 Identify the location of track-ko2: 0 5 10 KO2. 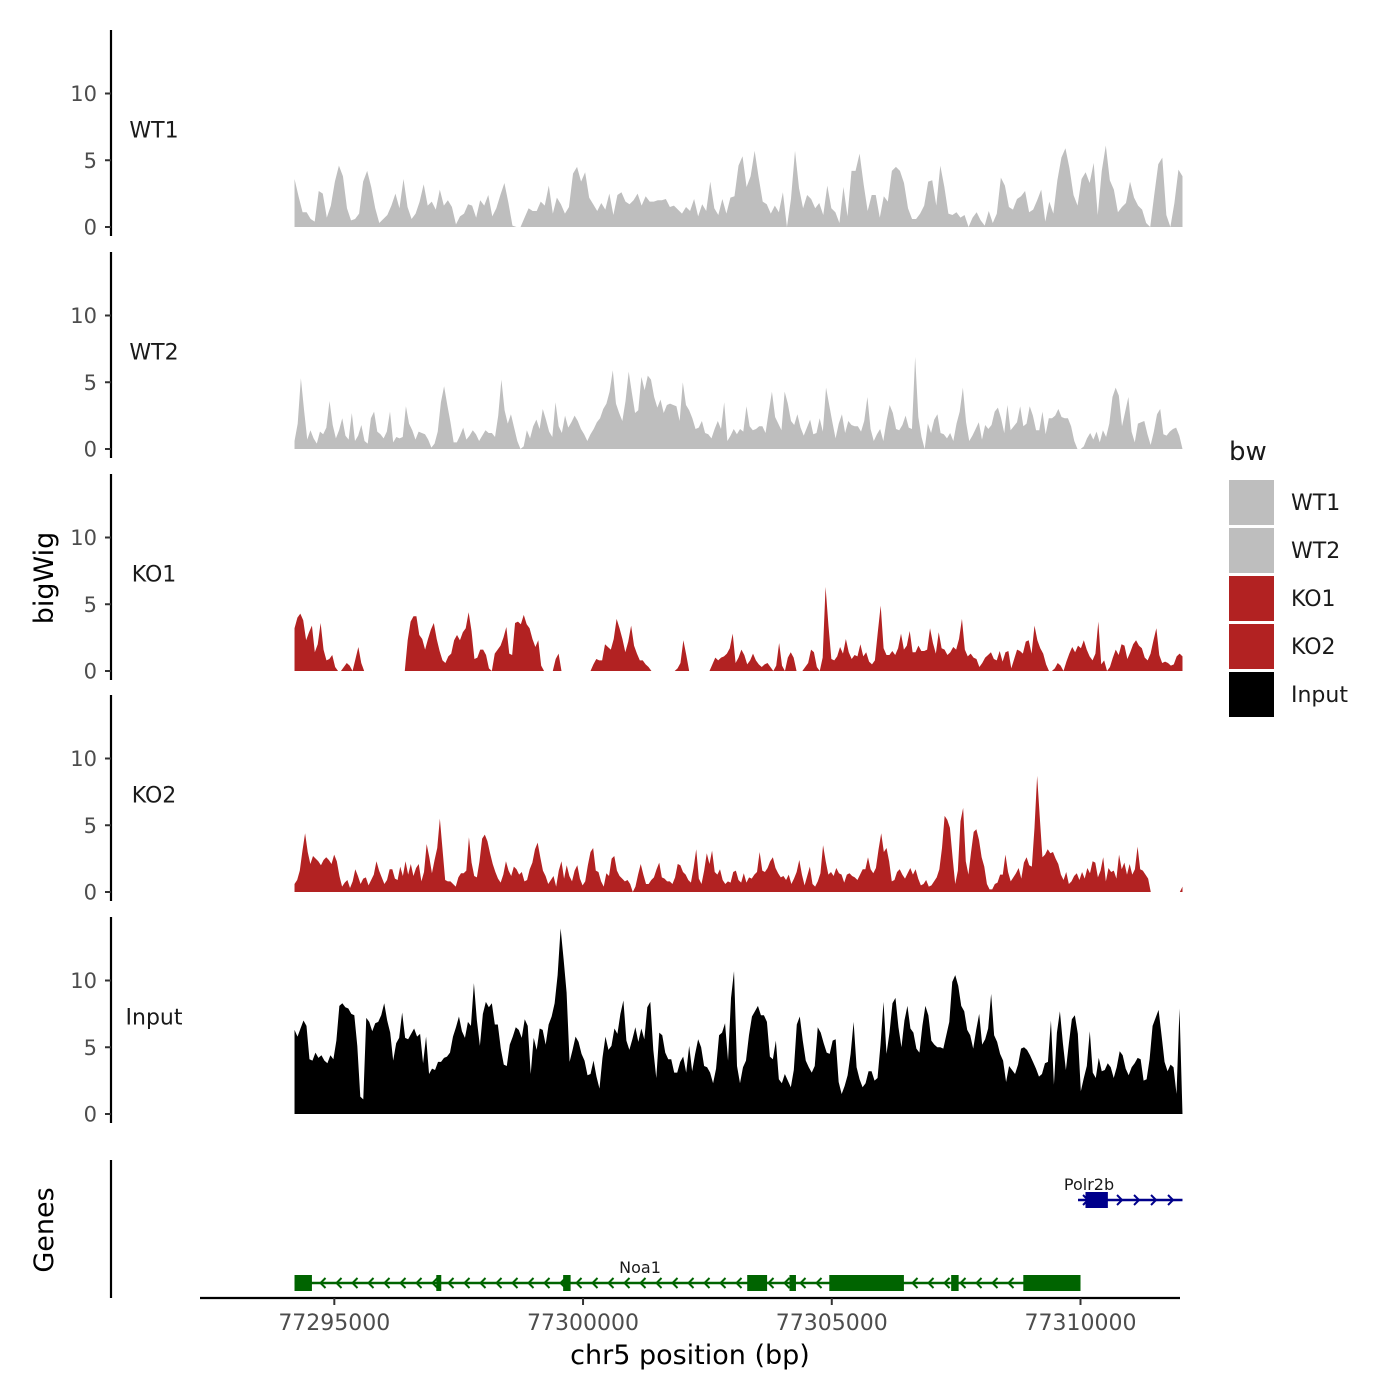
(626, 800).